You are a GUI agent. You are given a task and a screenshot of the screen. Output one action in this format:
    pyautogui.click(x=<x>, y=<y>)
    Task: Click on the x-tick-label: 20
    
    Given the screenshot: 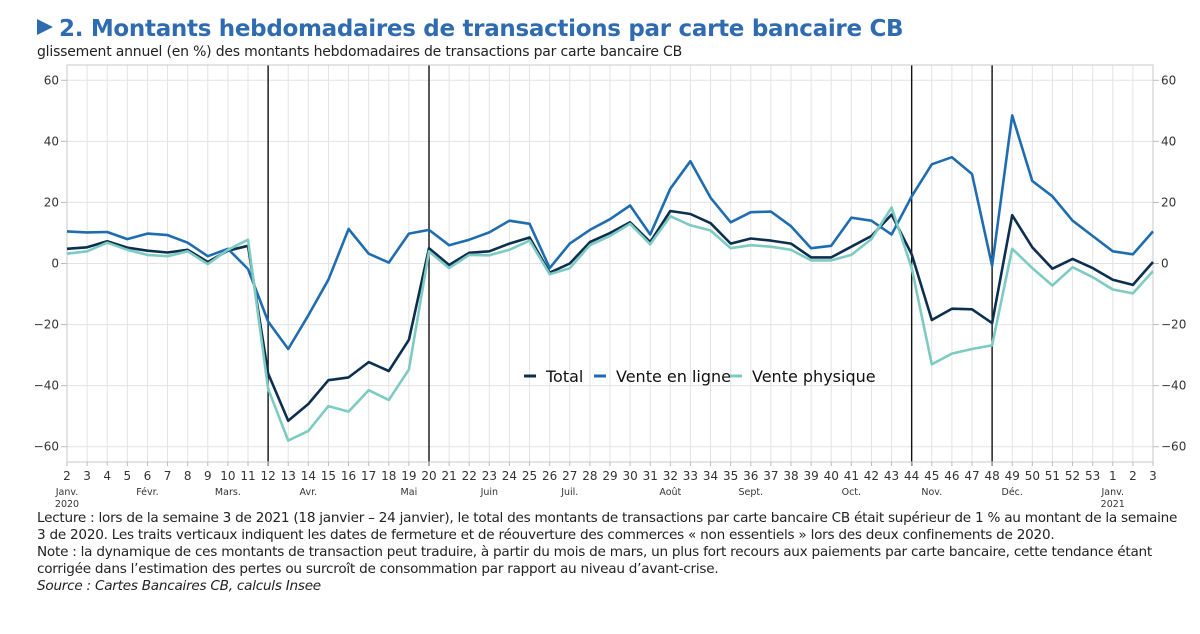 What is the action you would take?
    pyautogui.click(x=428, y=476)
    